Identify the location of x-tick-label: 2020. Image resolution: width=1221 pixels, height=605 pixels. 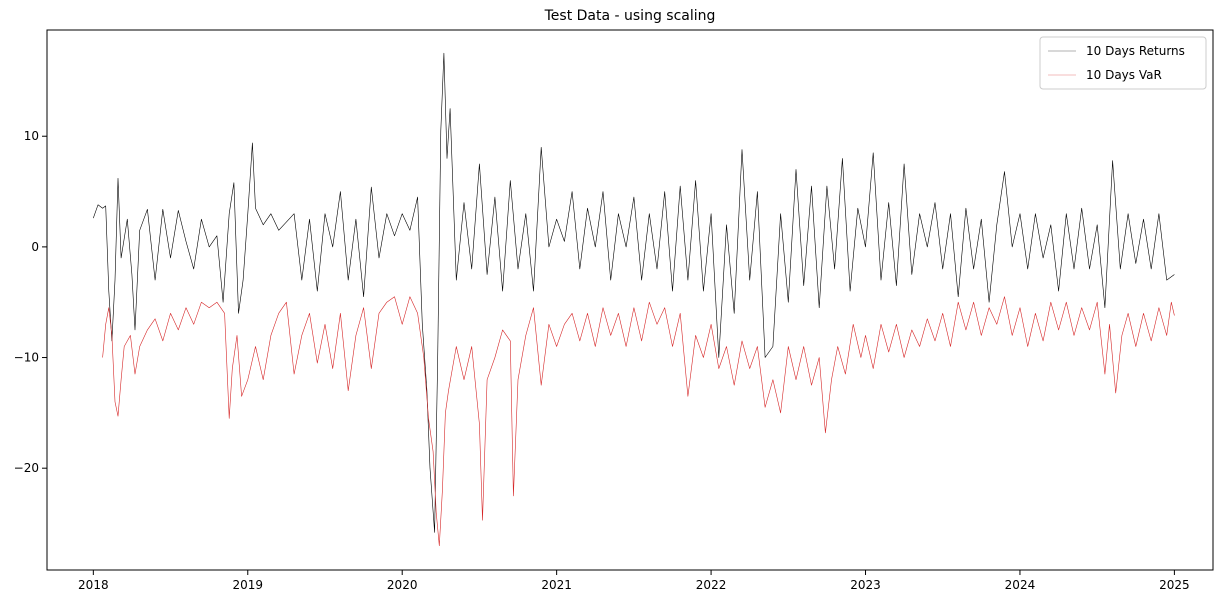
(402, 585).